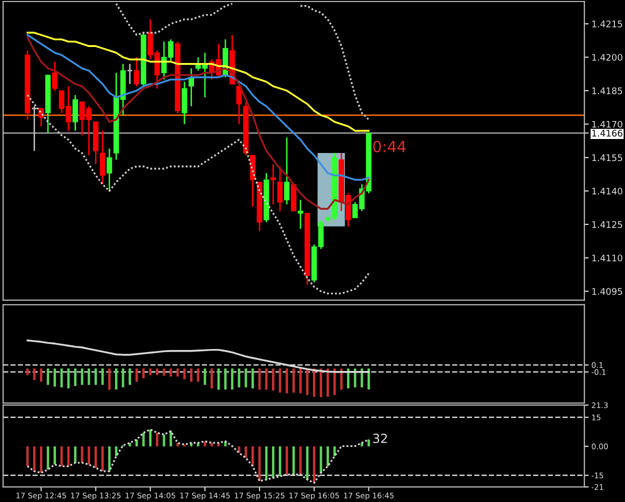  I want to click on y-tick-label: 1.4166, so click(607, 133).